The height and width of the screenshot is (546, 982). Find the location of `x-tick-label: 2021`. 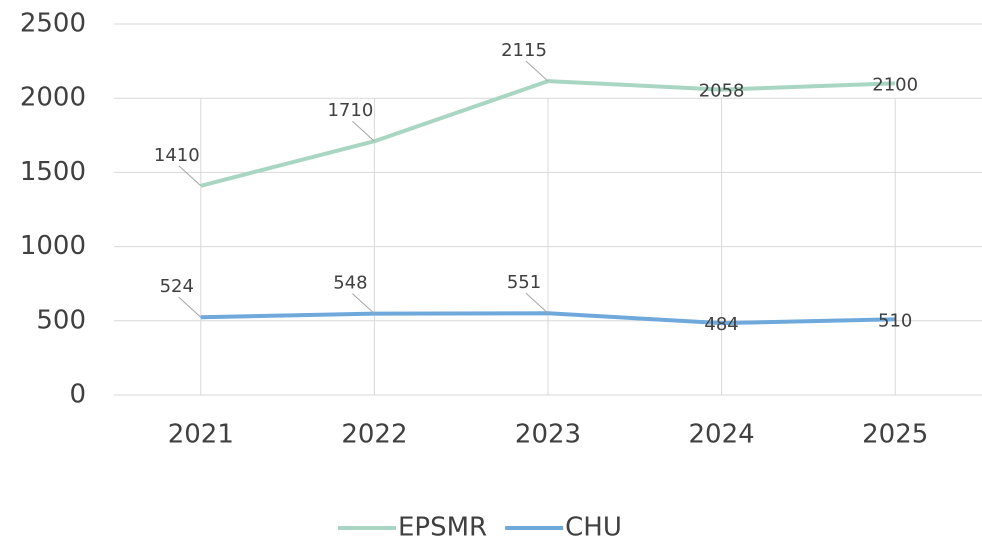

x-tick-label: 2021 is located at coordinates (201, 435).